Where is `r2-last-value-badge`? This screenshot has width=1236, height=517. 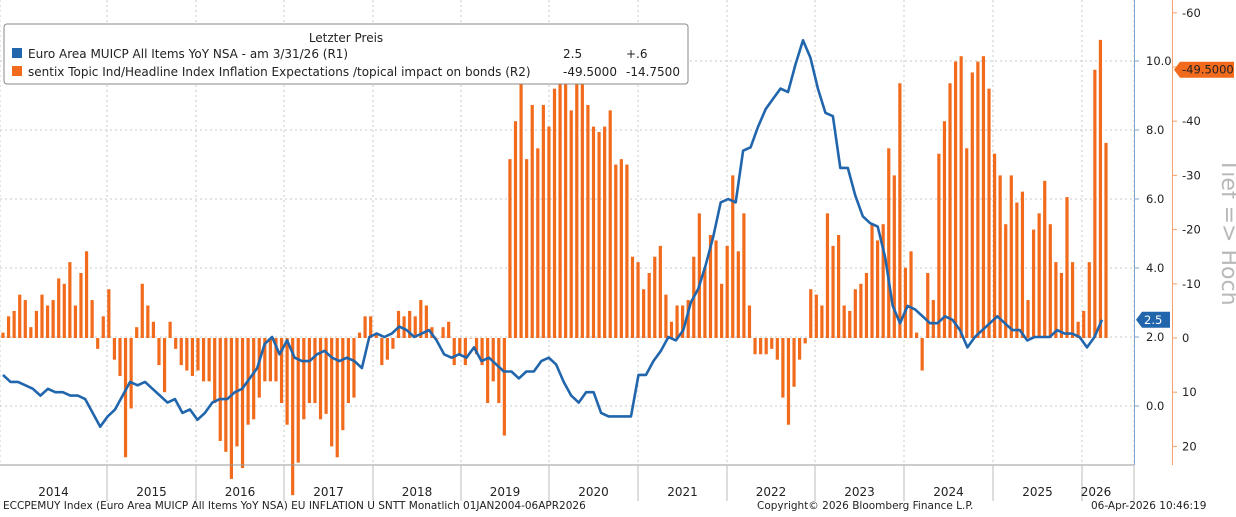
r2-last-value-badge is located at coordinates (1204, 69).